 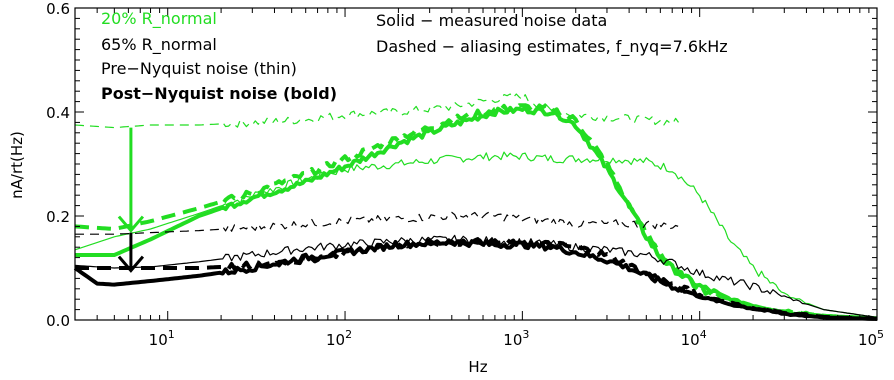 I want to click on legend-entry-3: Post−Nyquist noise (bold), so click(x=219, y=93).